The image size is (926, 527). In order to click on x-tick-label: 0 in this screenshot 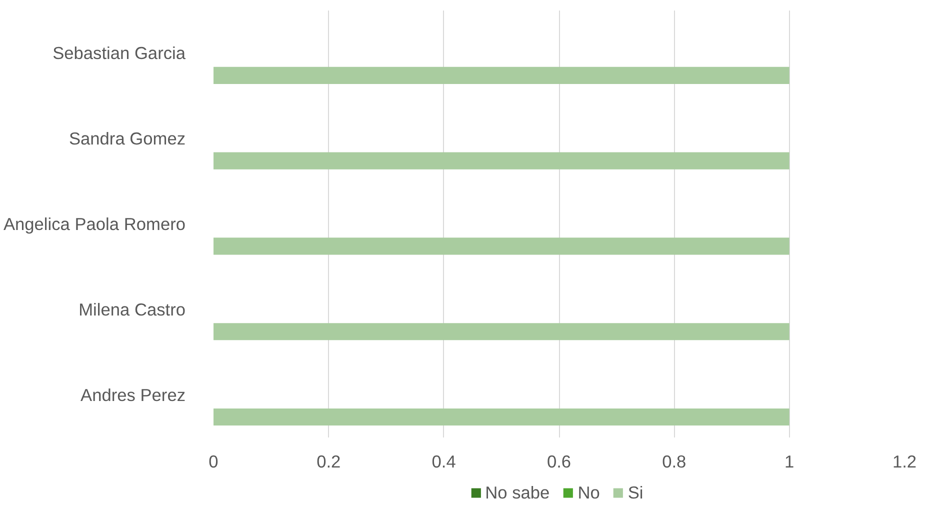, I will do `click(213, 462)`.